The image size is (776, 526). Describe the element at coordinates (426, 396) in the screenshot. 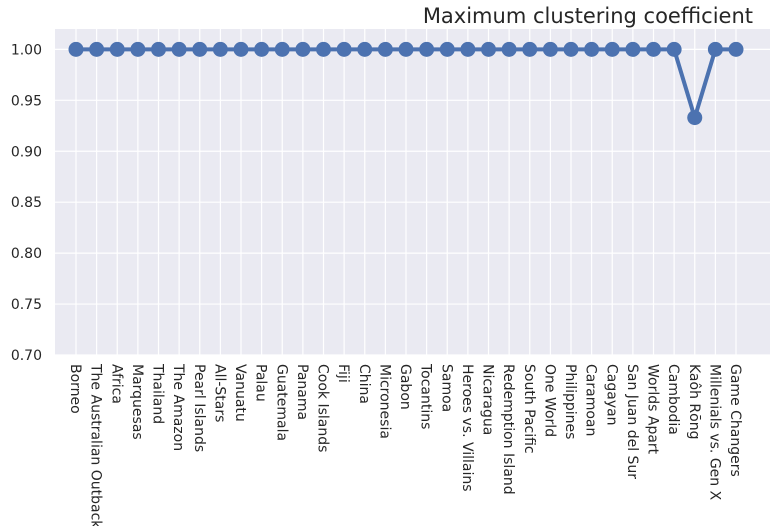

I see `x-tick-label: Tocantins` at that location.